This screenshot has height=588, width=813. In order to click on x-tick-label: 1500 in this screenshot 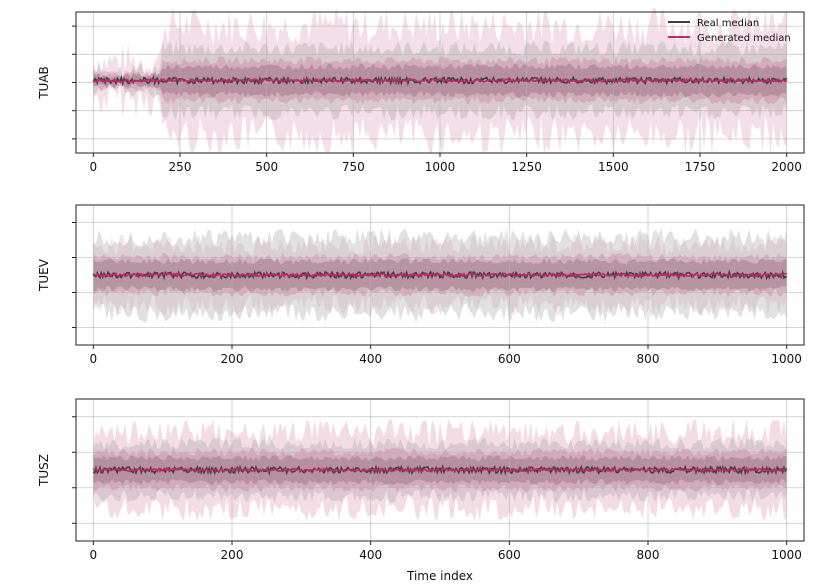, I will do `click(613, 167)`.